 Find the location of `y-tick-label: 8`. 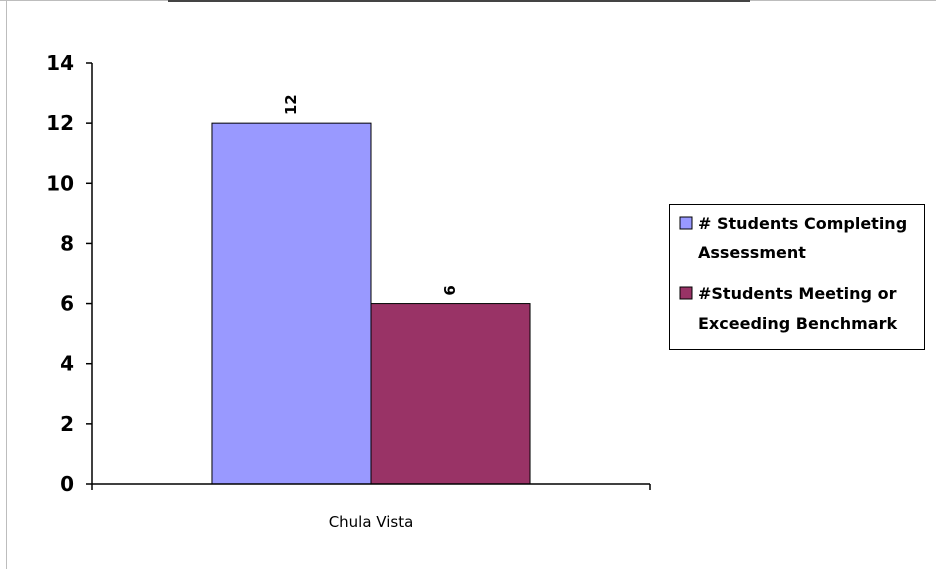

y-tick-label: 8 is located at coordinates (67, 243).